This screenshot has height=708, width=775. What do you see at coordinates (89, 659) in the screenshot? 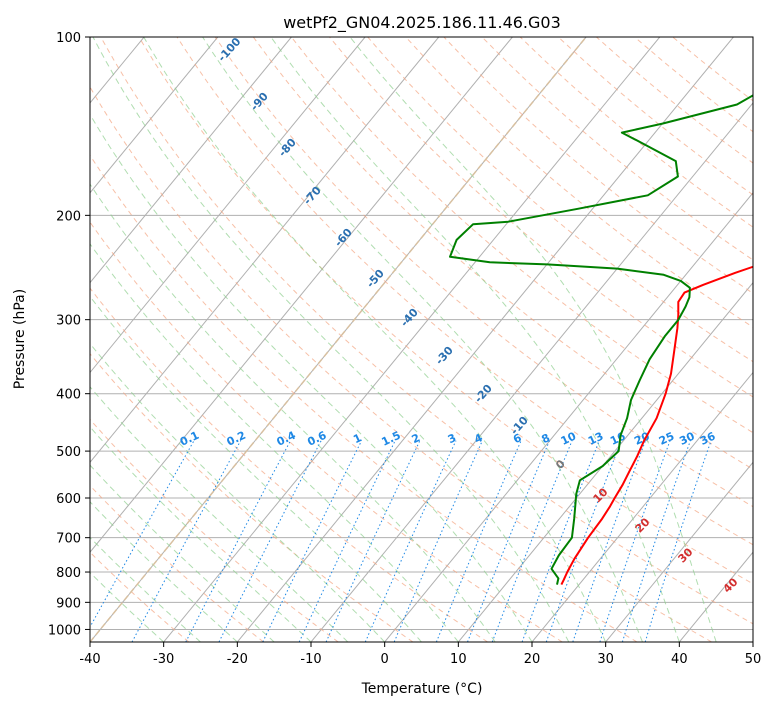
I see `x-tick-label: -40` at bounding box center [89, 659].